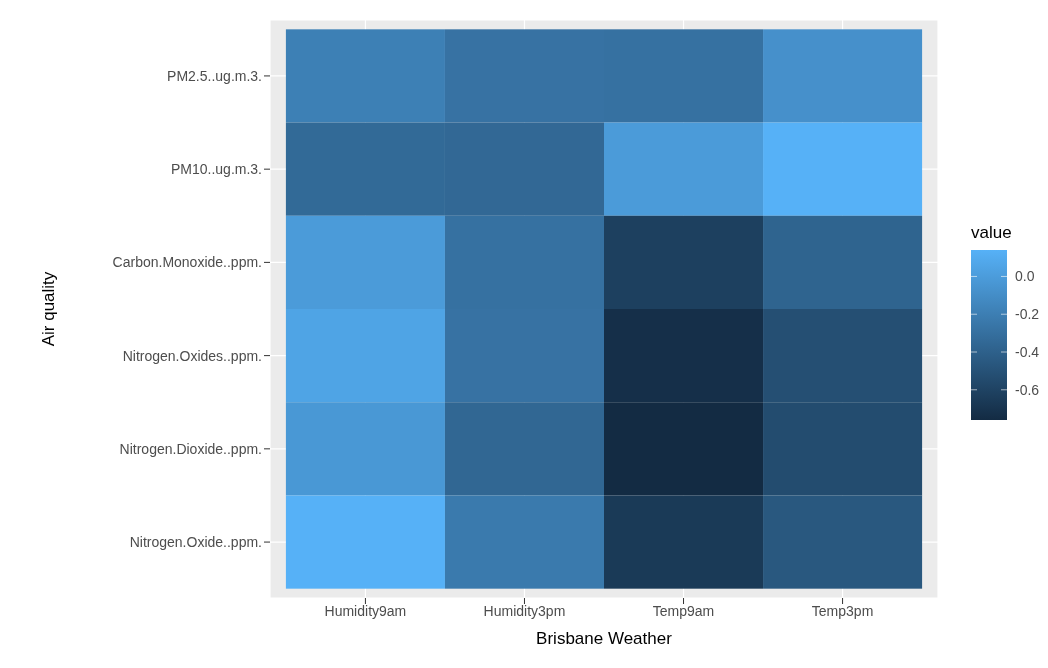 The image size is (1048, 668). Describe the element at coordinates (1027, 314) in the screenshot. I see `color-bar-label: -0.2` at that location.